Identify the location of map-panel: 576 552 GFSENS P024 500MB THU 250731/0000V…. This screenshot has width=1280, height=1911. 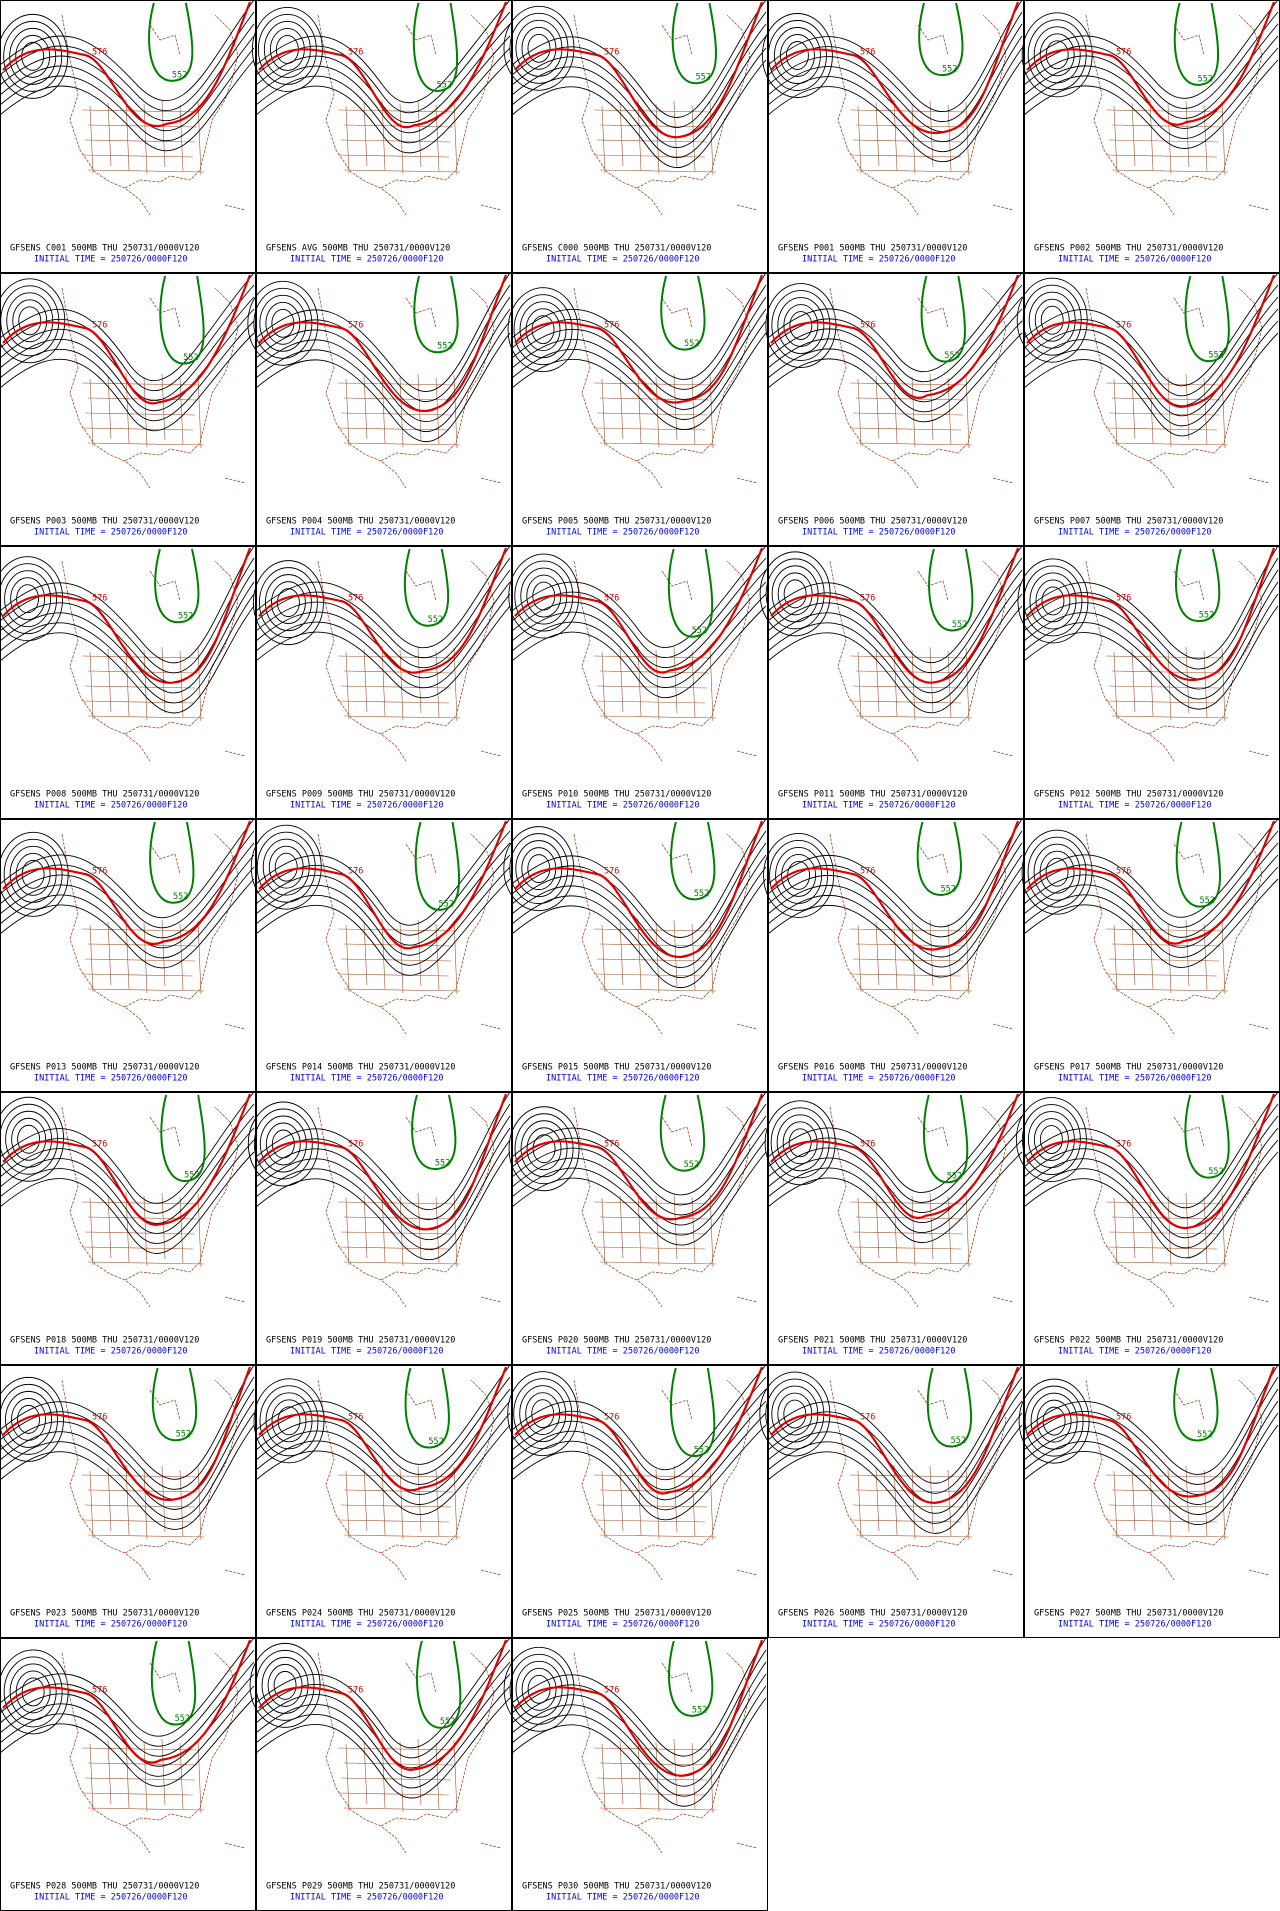
(382, 1501).